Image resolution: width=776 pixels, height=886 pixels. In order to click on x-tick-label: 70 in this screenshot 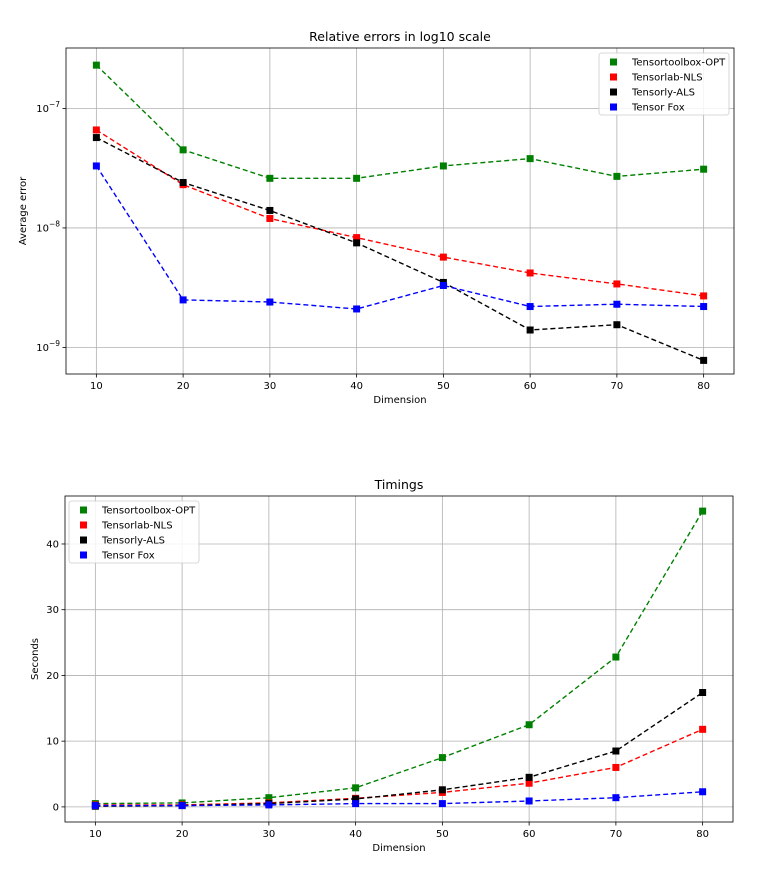, I will do `click(617, 386)`.